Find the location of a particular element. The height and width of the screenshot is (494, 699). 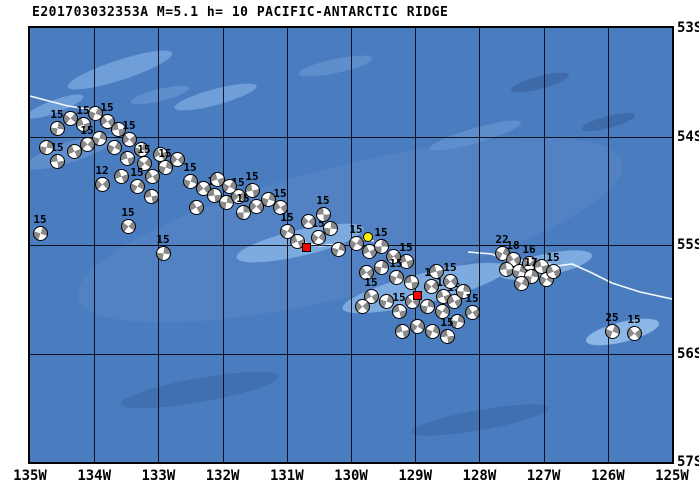

event-highlight-yellow-dot is located at coordinates (367, 236).